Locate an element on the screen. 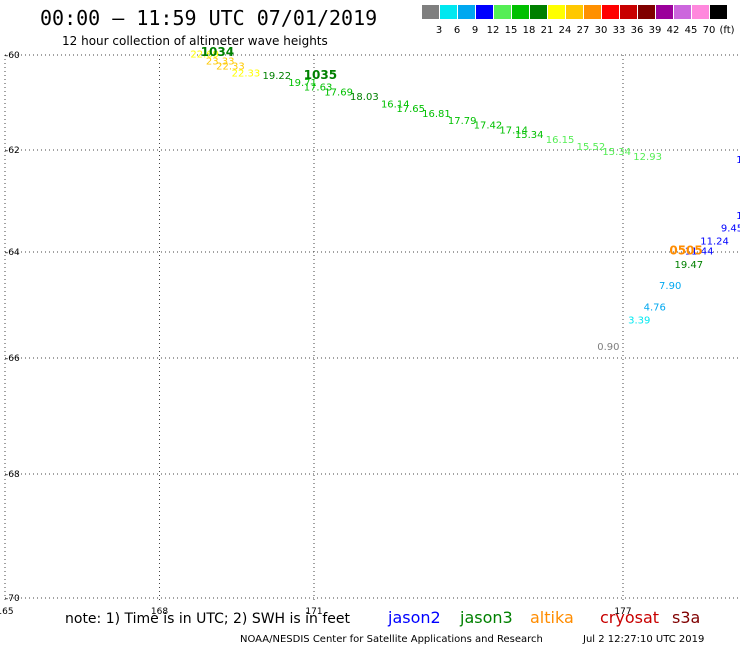 The width and height of the screenshot is (740, 650). pass-time-label: 0505 is located at coordinates (685, 251).